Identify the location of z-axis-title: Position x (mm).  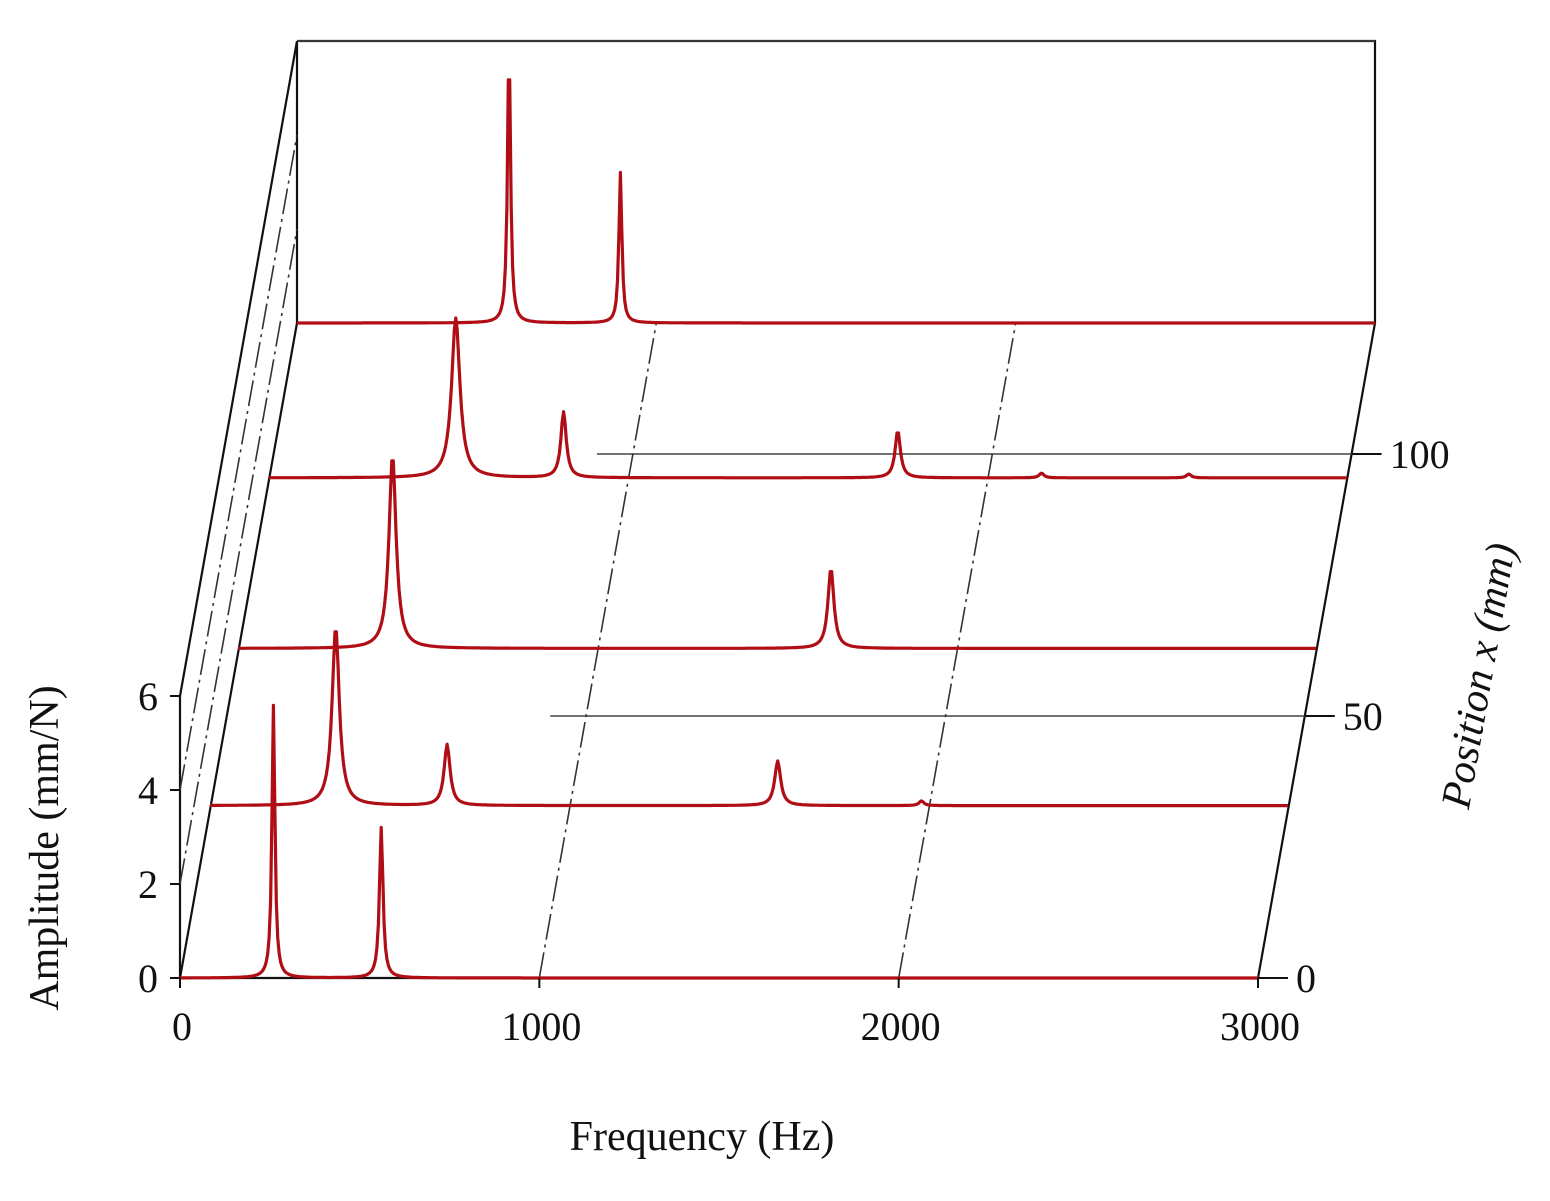
(1479, 676).